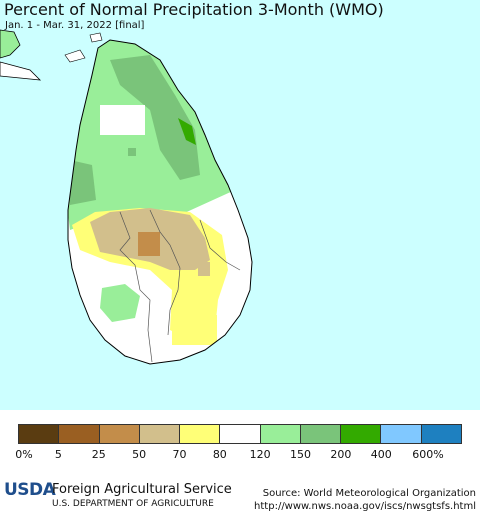 The image size is (480, 515). What do you see at coordinates (21, 71) in the screenshot?
I see `india-tip` at bounding box center [21, 71].